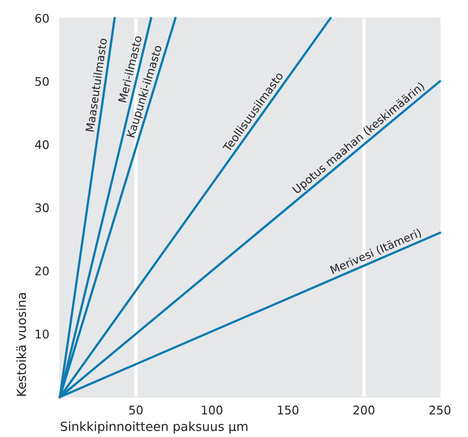  Describe the element at coordinates (136, 410) in the screenshot. I see `x-tick-label: 50` at that location.